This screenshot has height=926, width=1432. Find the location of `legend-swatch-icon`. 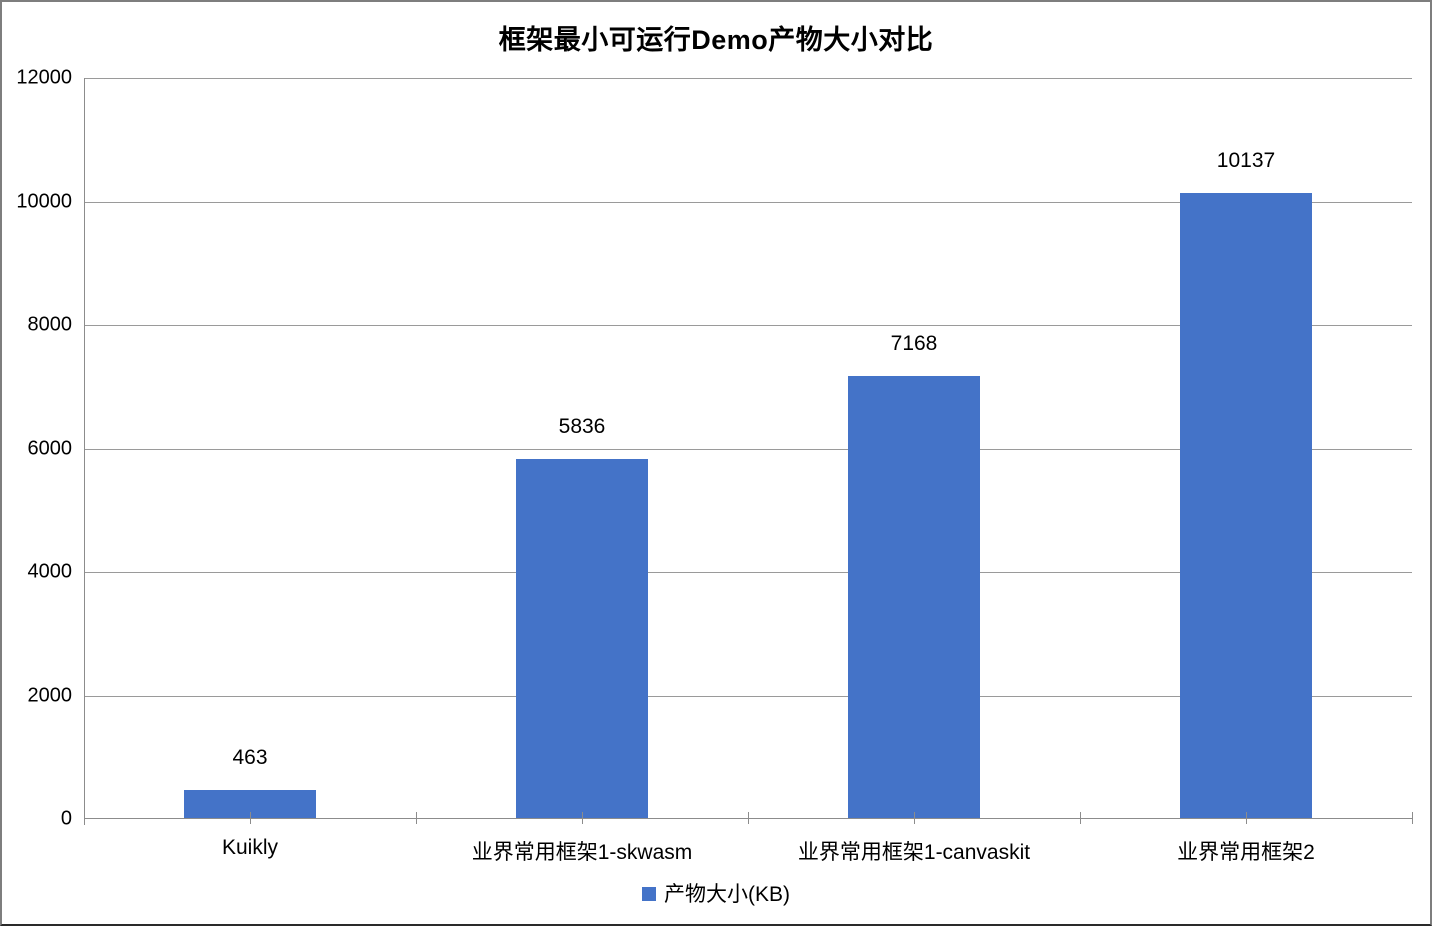

legend-swatch-icon is located at coordinates (649, 894).